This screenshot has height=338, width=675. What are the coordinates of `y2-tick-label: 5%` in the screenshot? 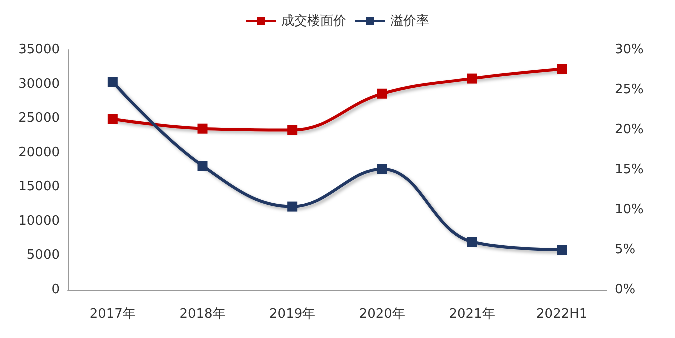 It's located at (625, 250).